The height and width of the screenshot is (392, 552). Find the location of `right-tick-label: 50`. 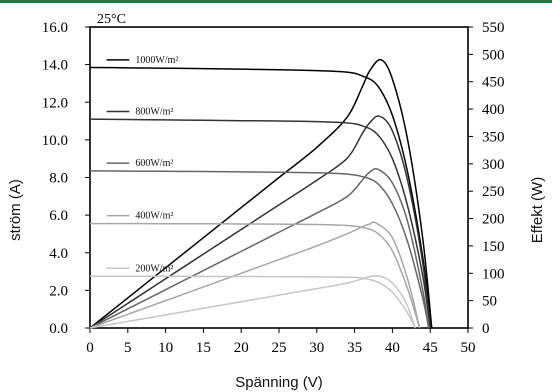

right-tick-label: 50 is located at coordinates (489, 302).